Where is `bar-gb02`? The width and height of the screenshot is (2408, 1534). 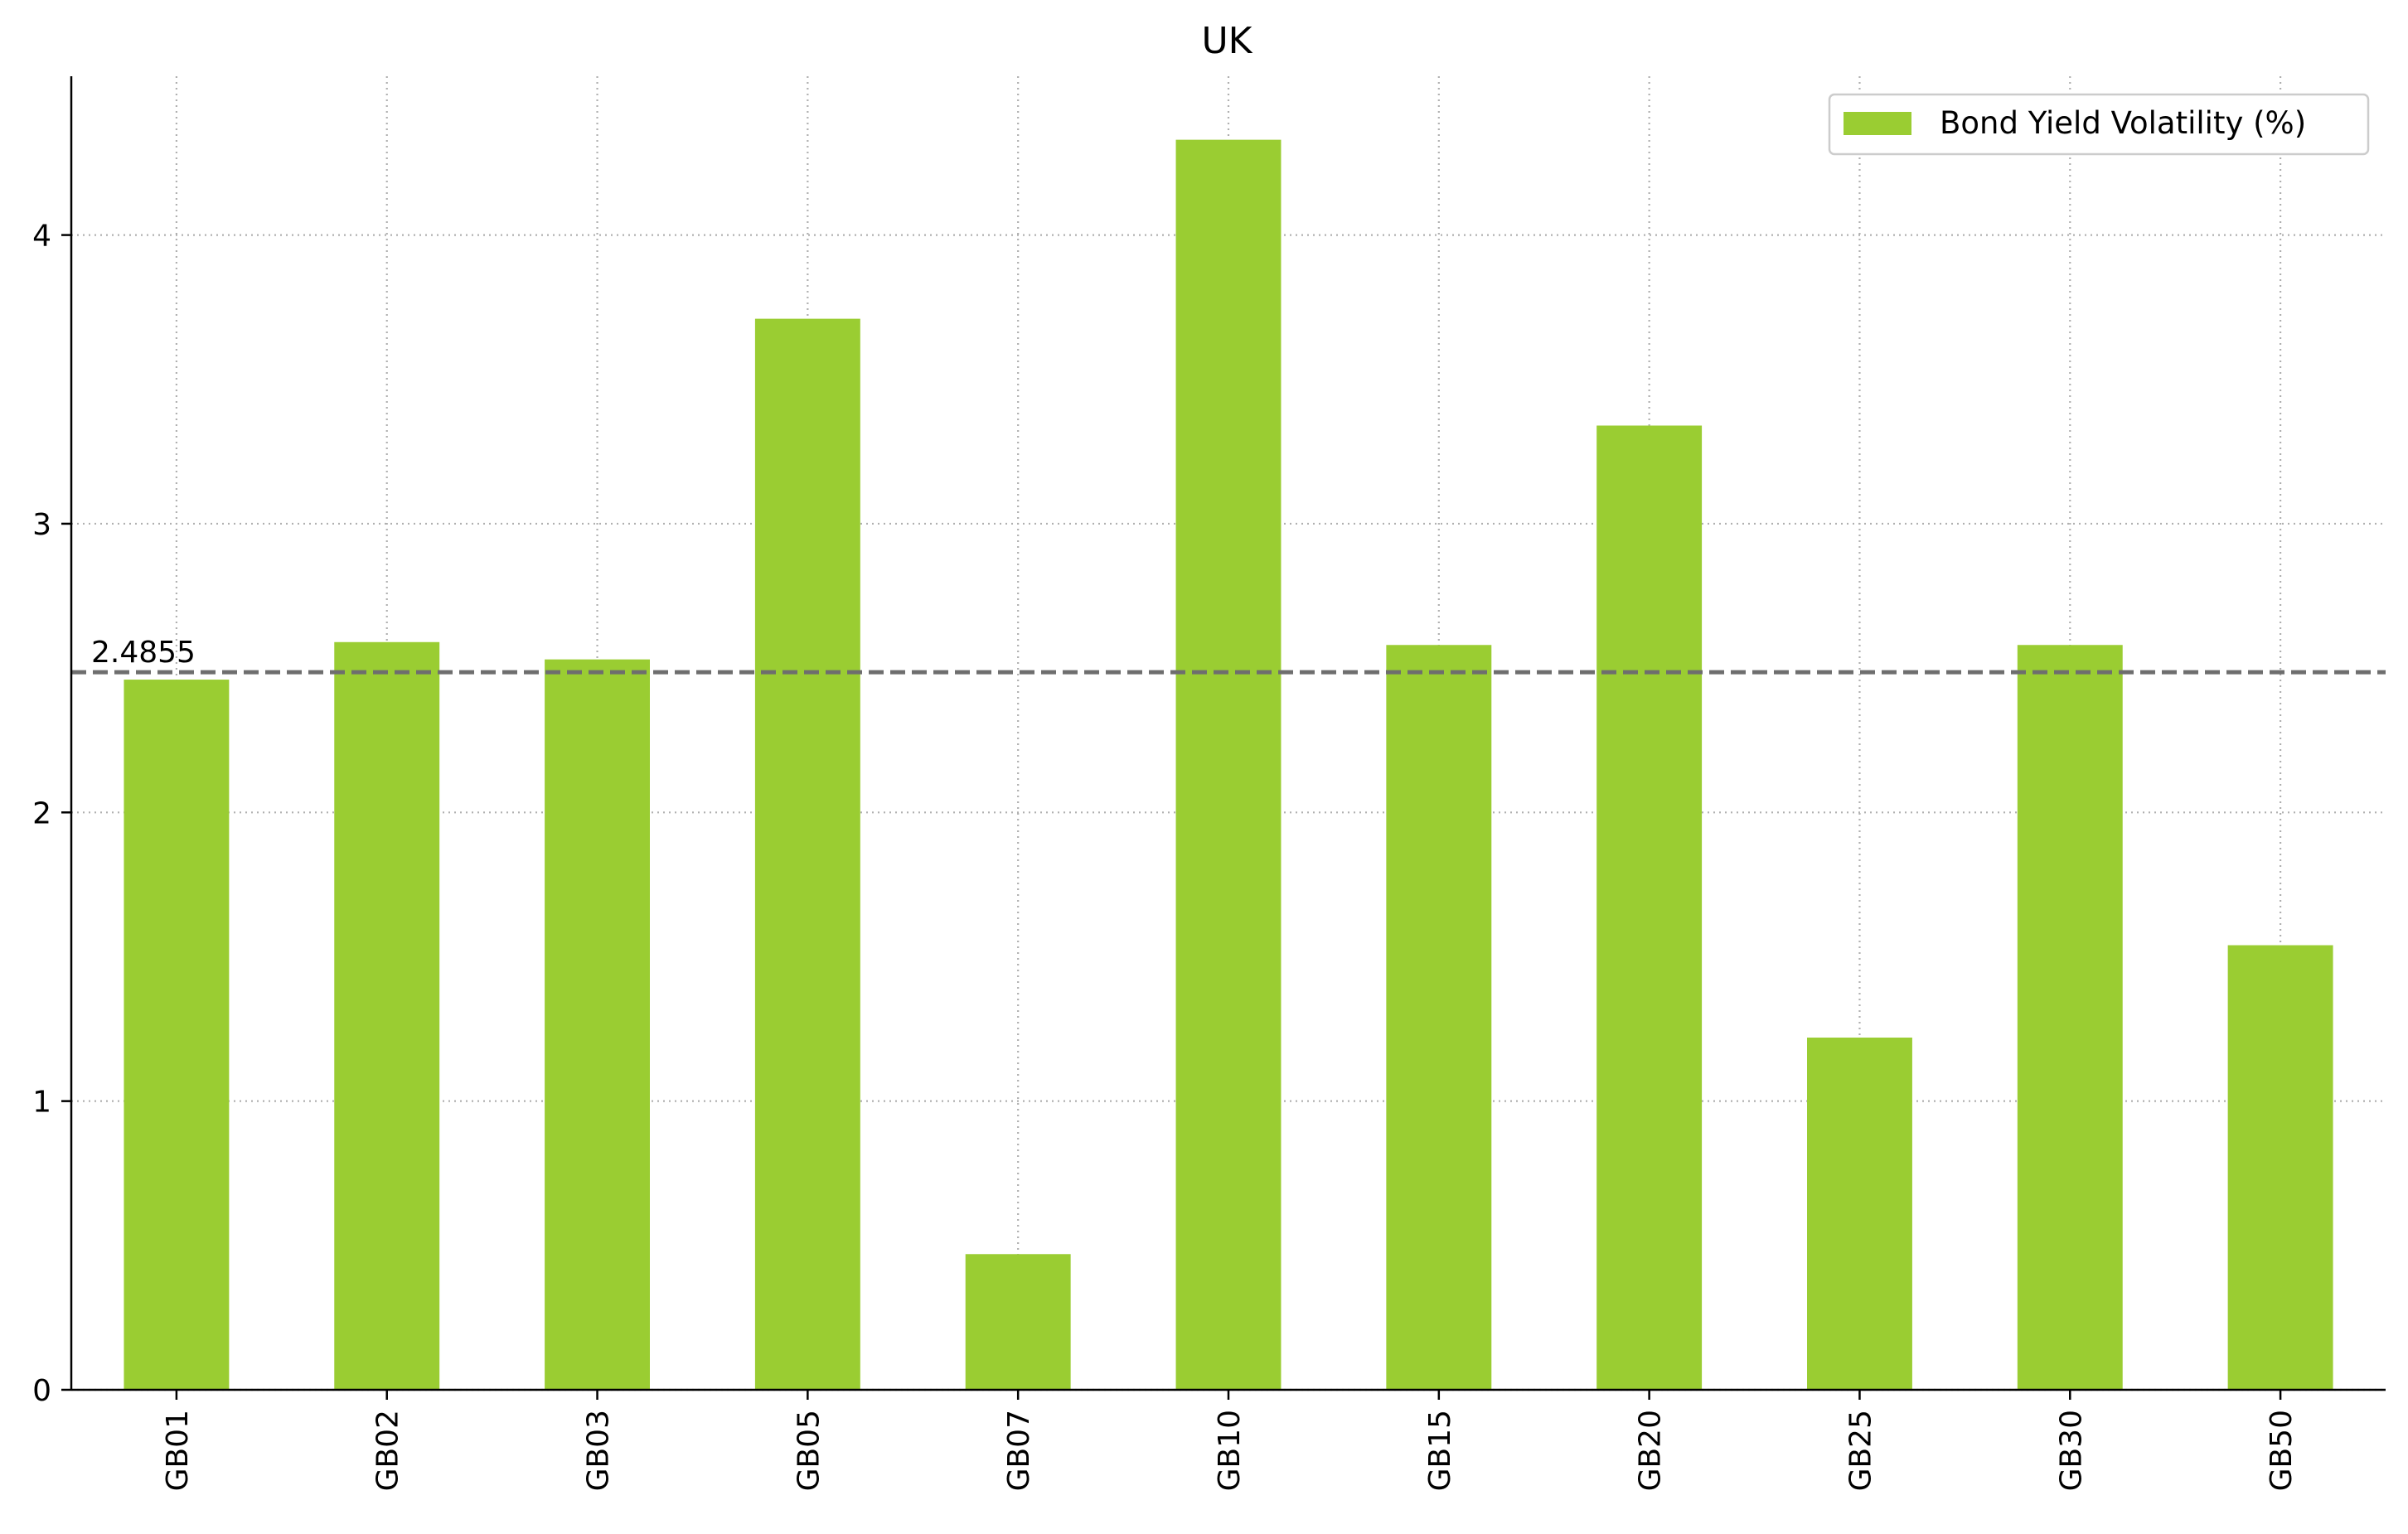
bar-gb02 is located at coordinates (387, 1016).